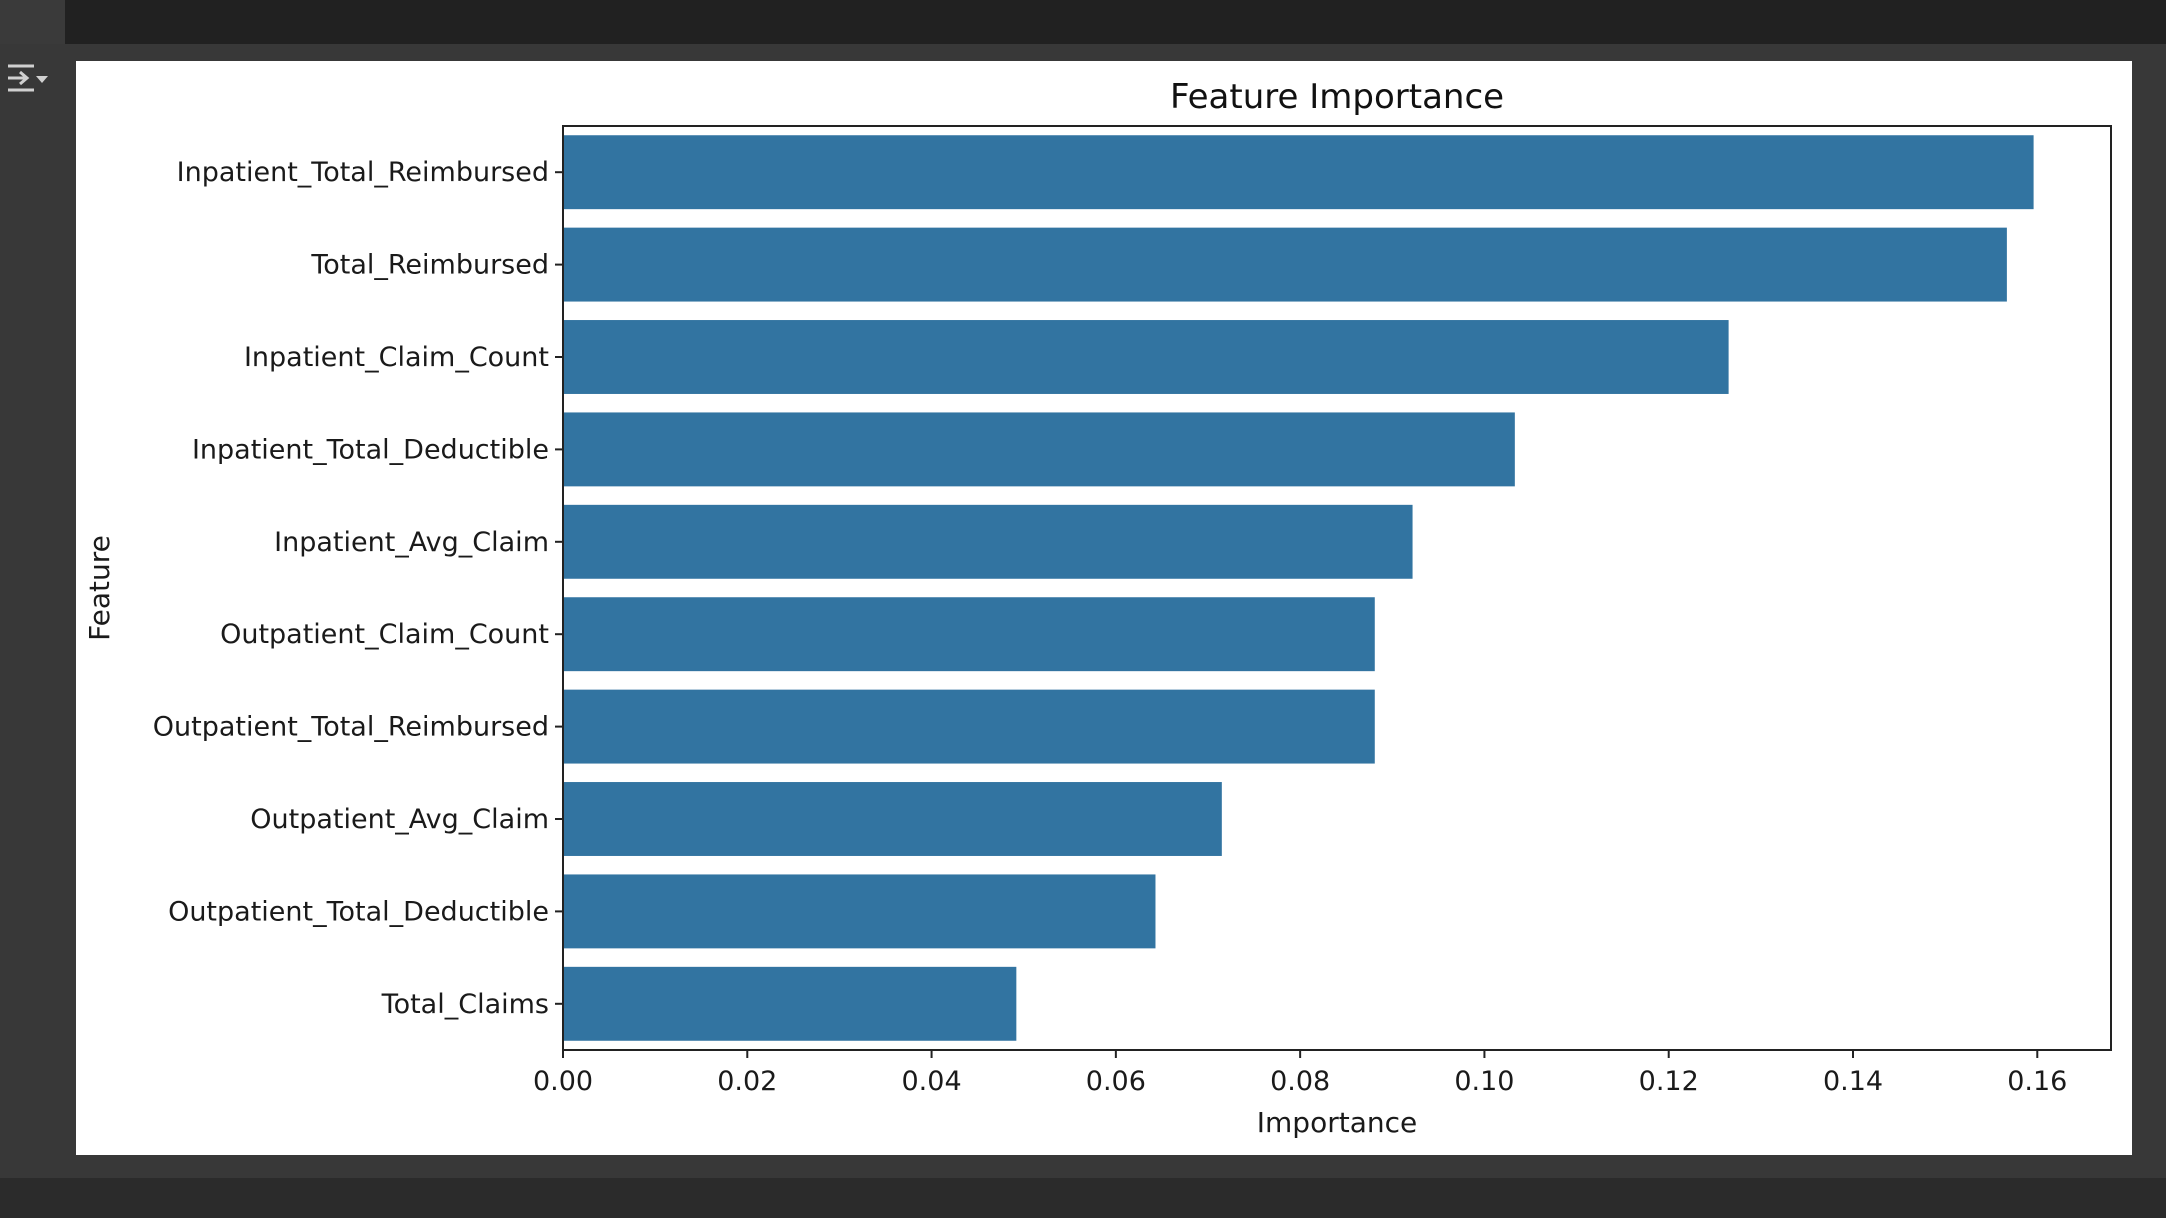 The width and height of the screenshot is (2166, 1218). What do you see at coordinates (370, 449) in the screenshot?
I see `y-tick-label: Inpatient_Total_Deductible` at bounding box center [370, 449].